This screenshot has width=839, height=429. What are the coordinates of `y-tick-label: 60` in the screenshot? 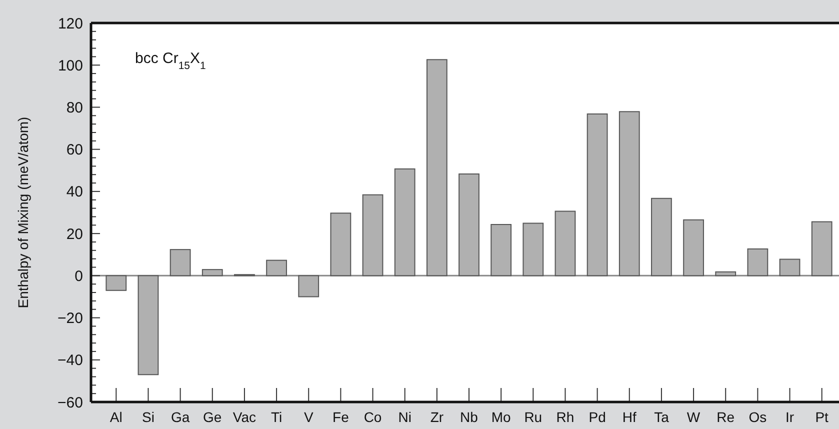 It's located at (74, 150).